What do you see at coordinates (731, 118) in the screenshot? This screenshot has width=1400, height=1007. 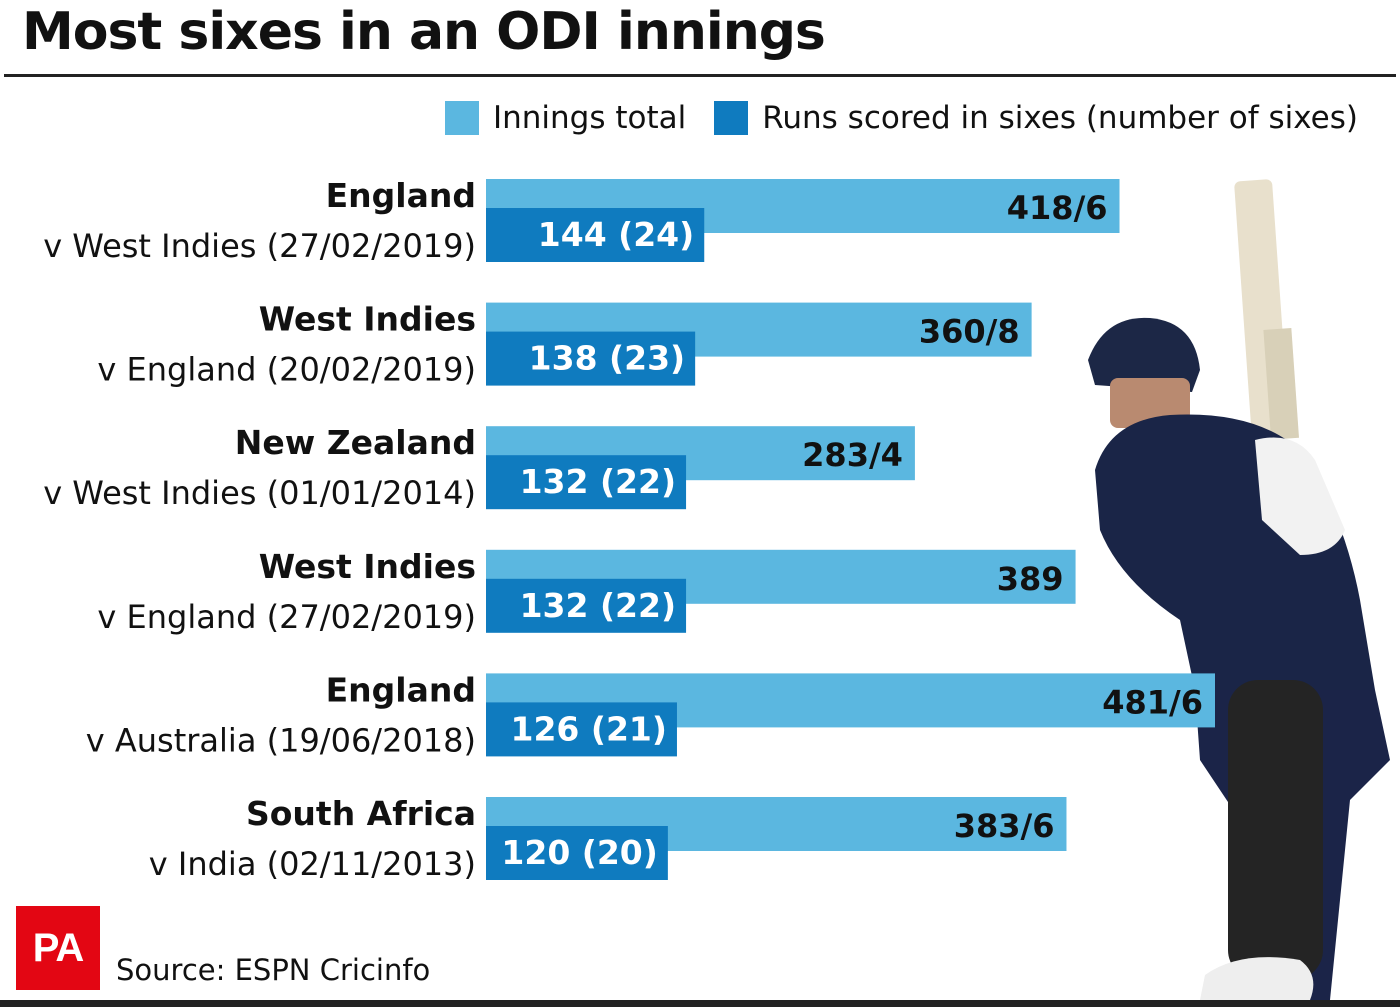 I see `legend-swatch-sixes` at bounding box center [731, 118].